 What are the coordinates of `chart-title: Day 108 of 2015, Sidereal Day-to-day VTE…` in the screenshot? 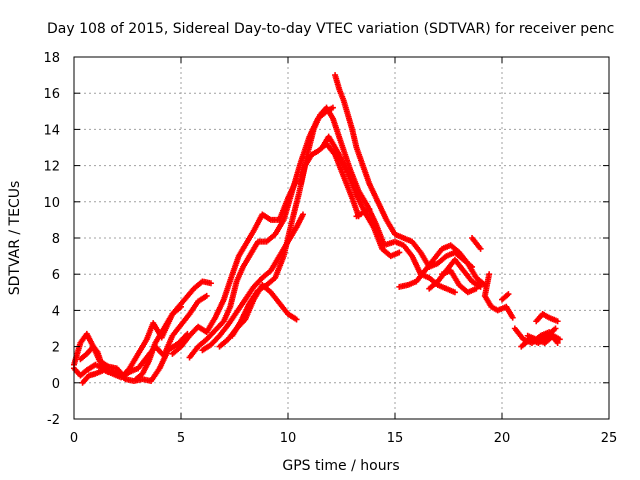 It's located at (330, 29).